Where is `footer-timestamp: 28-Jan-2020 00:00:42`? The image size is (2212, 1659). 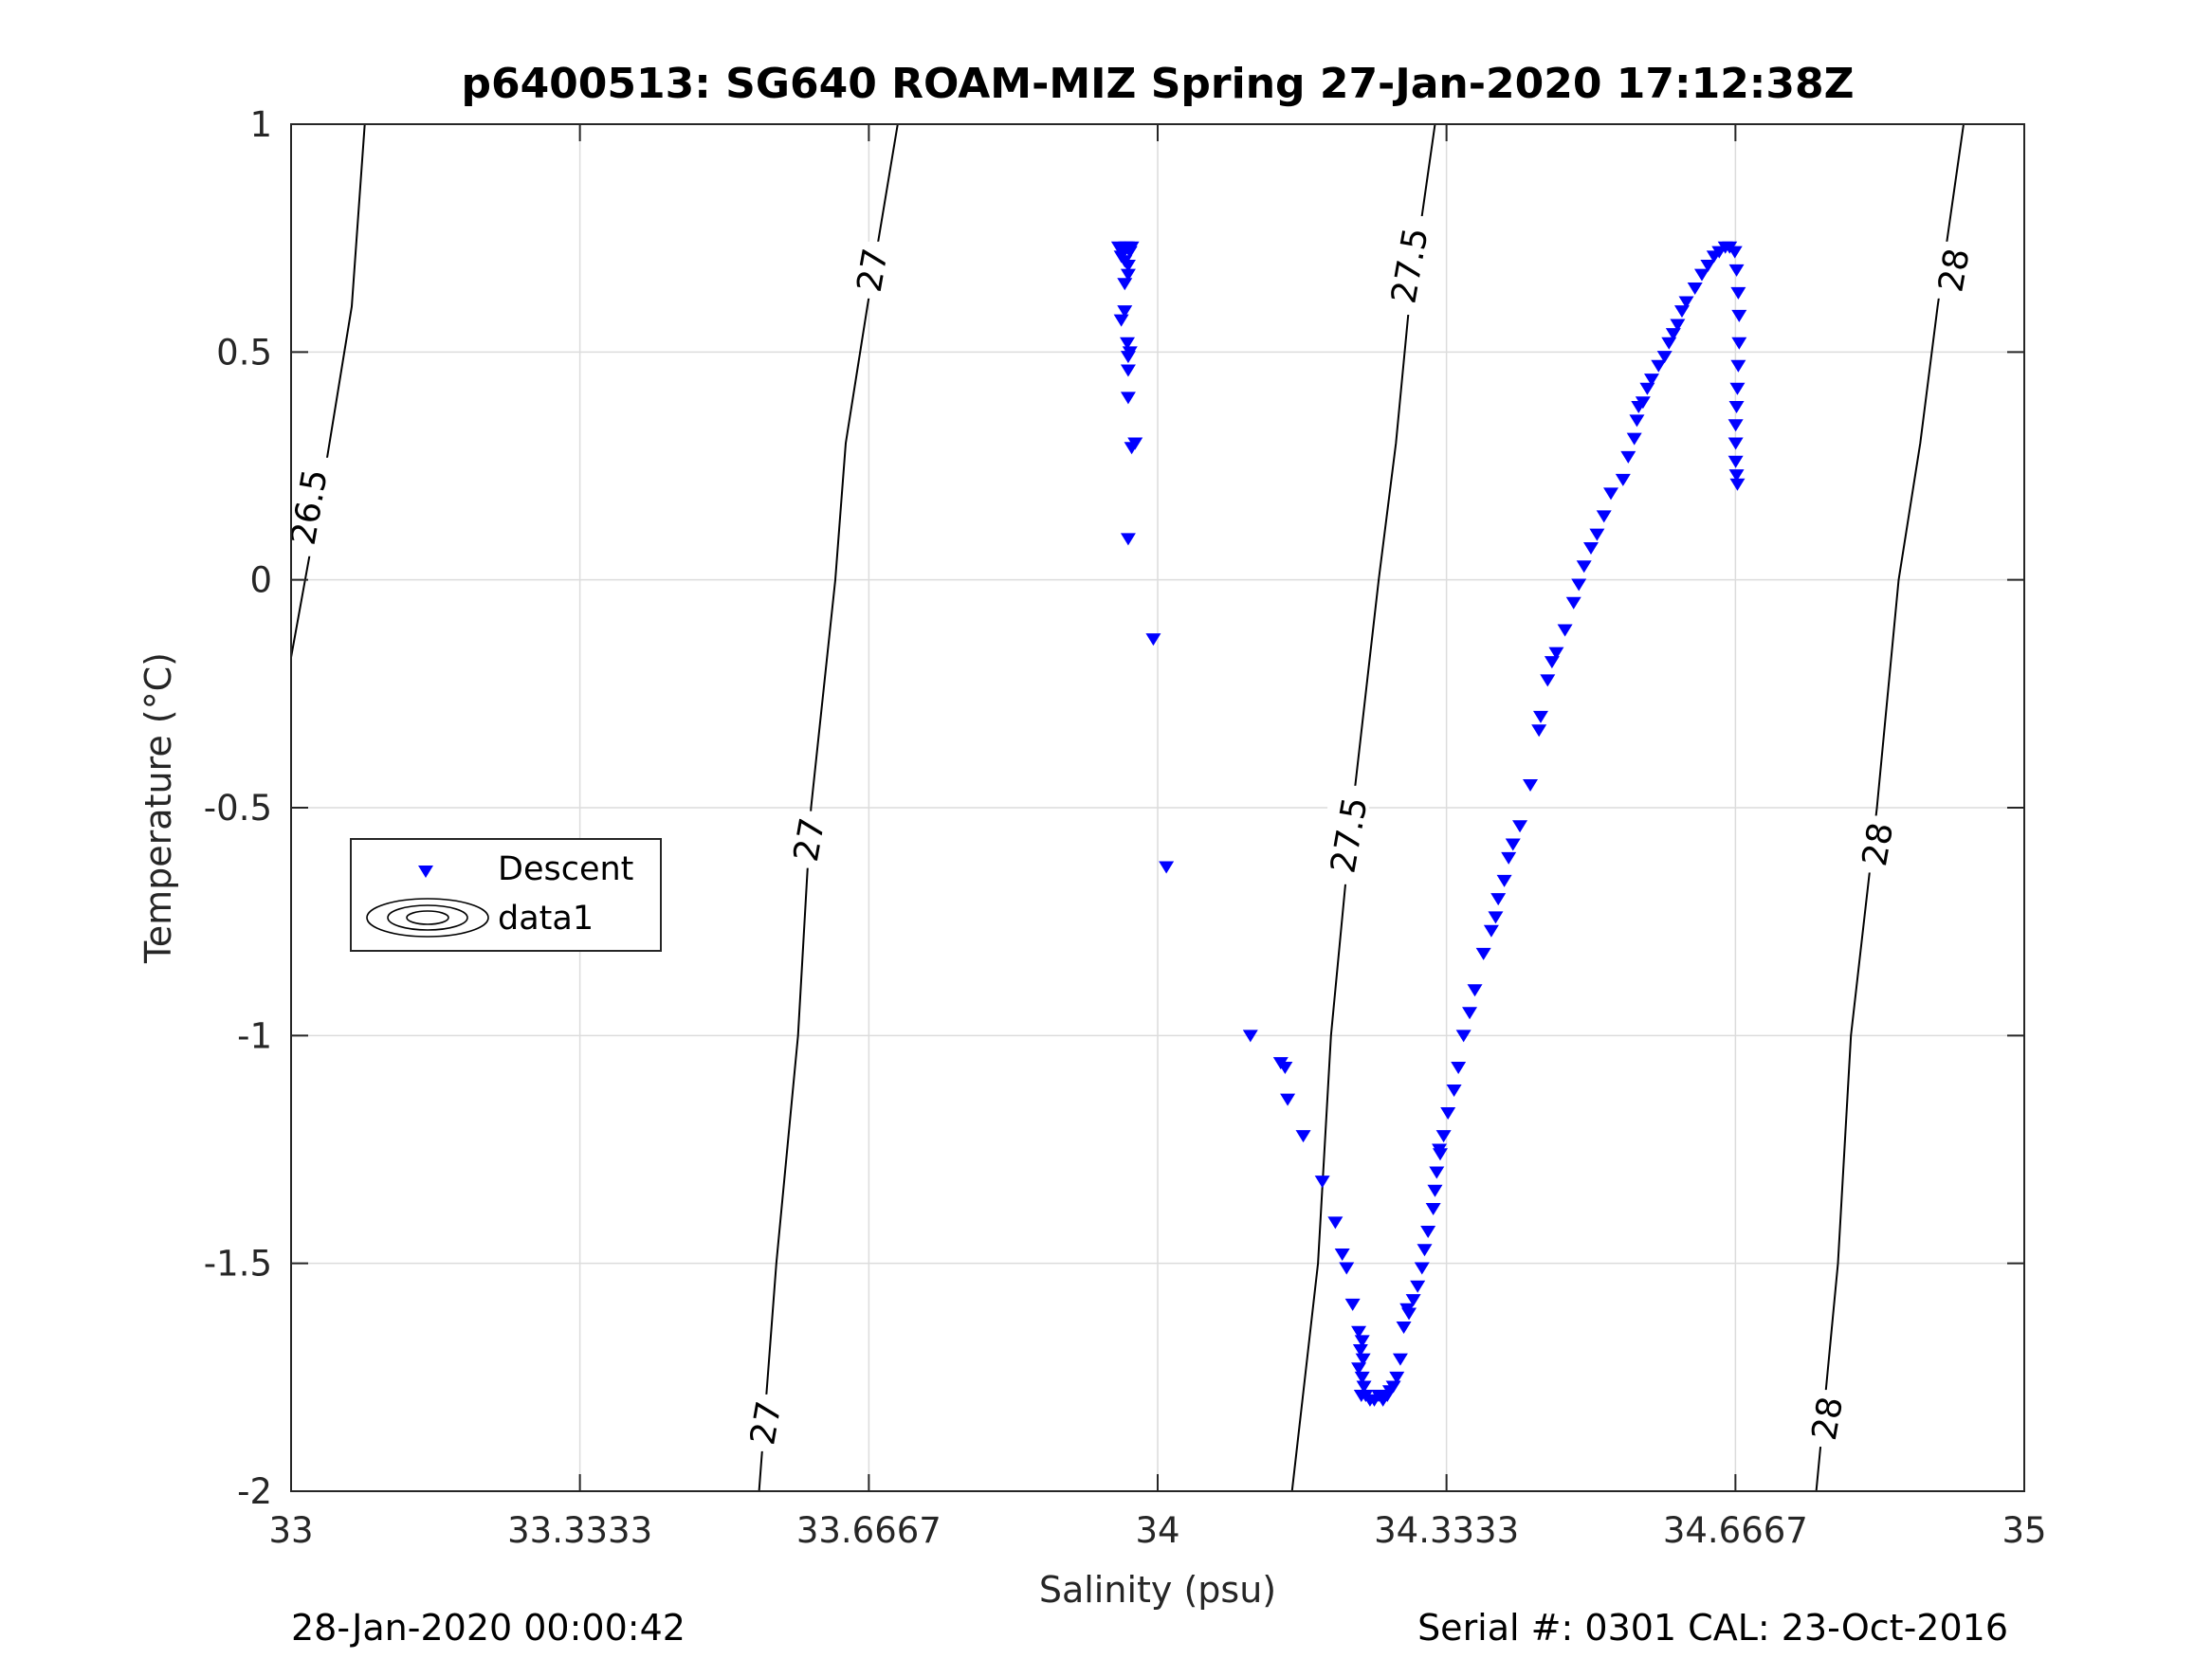 footer-timestamp: 28-Jan-2020 00:00:42 is located at coordinates (488, 1628).